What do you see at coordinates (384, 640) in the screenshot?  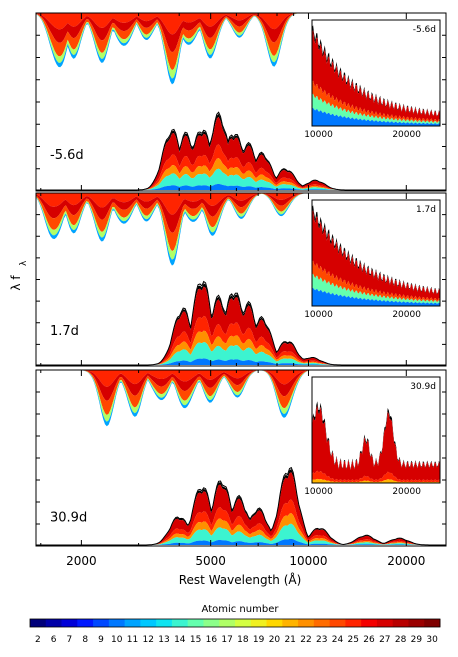 I see `colorbar-tick-label: 27` at bounding box center [384, 640].